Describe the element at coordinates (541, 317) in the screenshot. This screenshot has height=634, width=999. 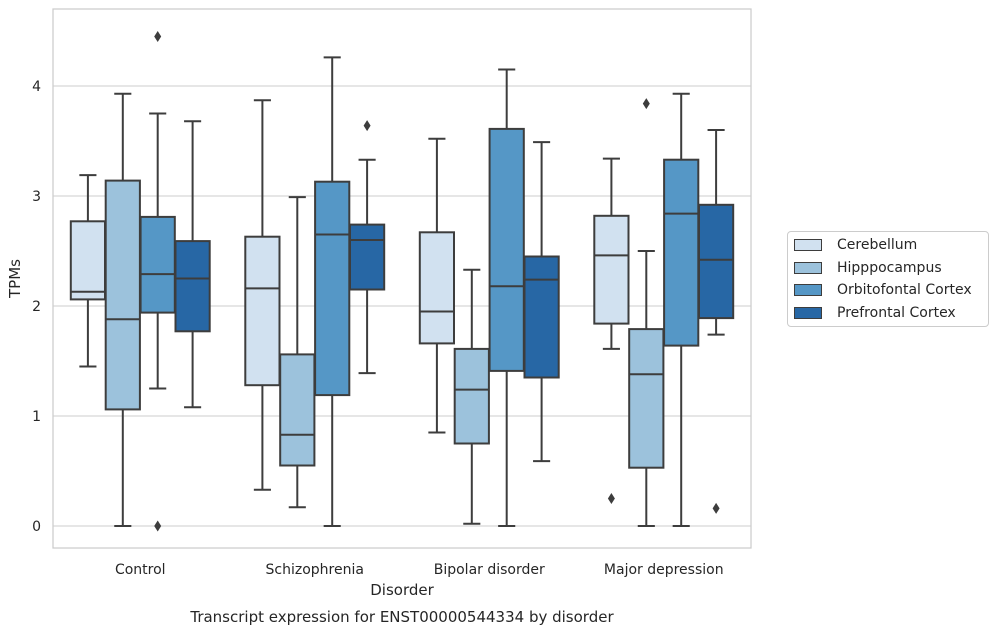
I see `box-prefrontal-cortex-bipolar-disorder` at that location.